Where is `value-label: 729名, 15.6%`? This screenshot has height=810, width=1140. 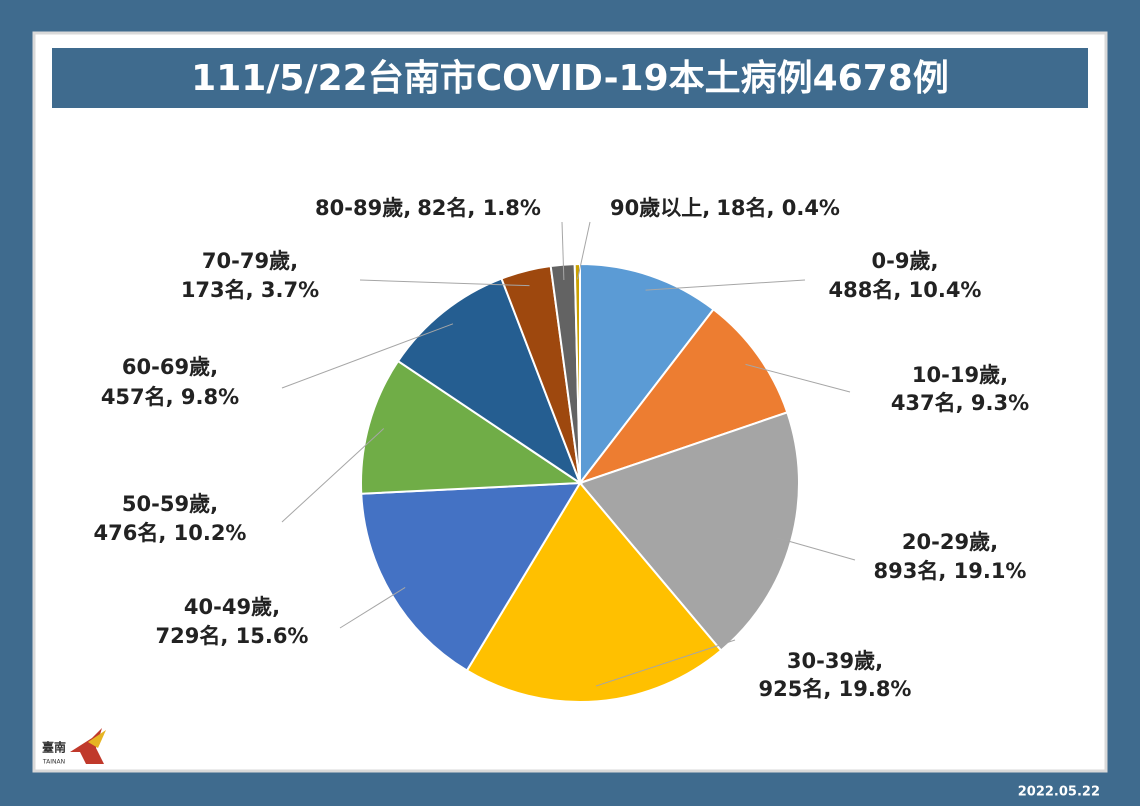 value-label: 729名, 15.6% is located at coordinates (232, 636).